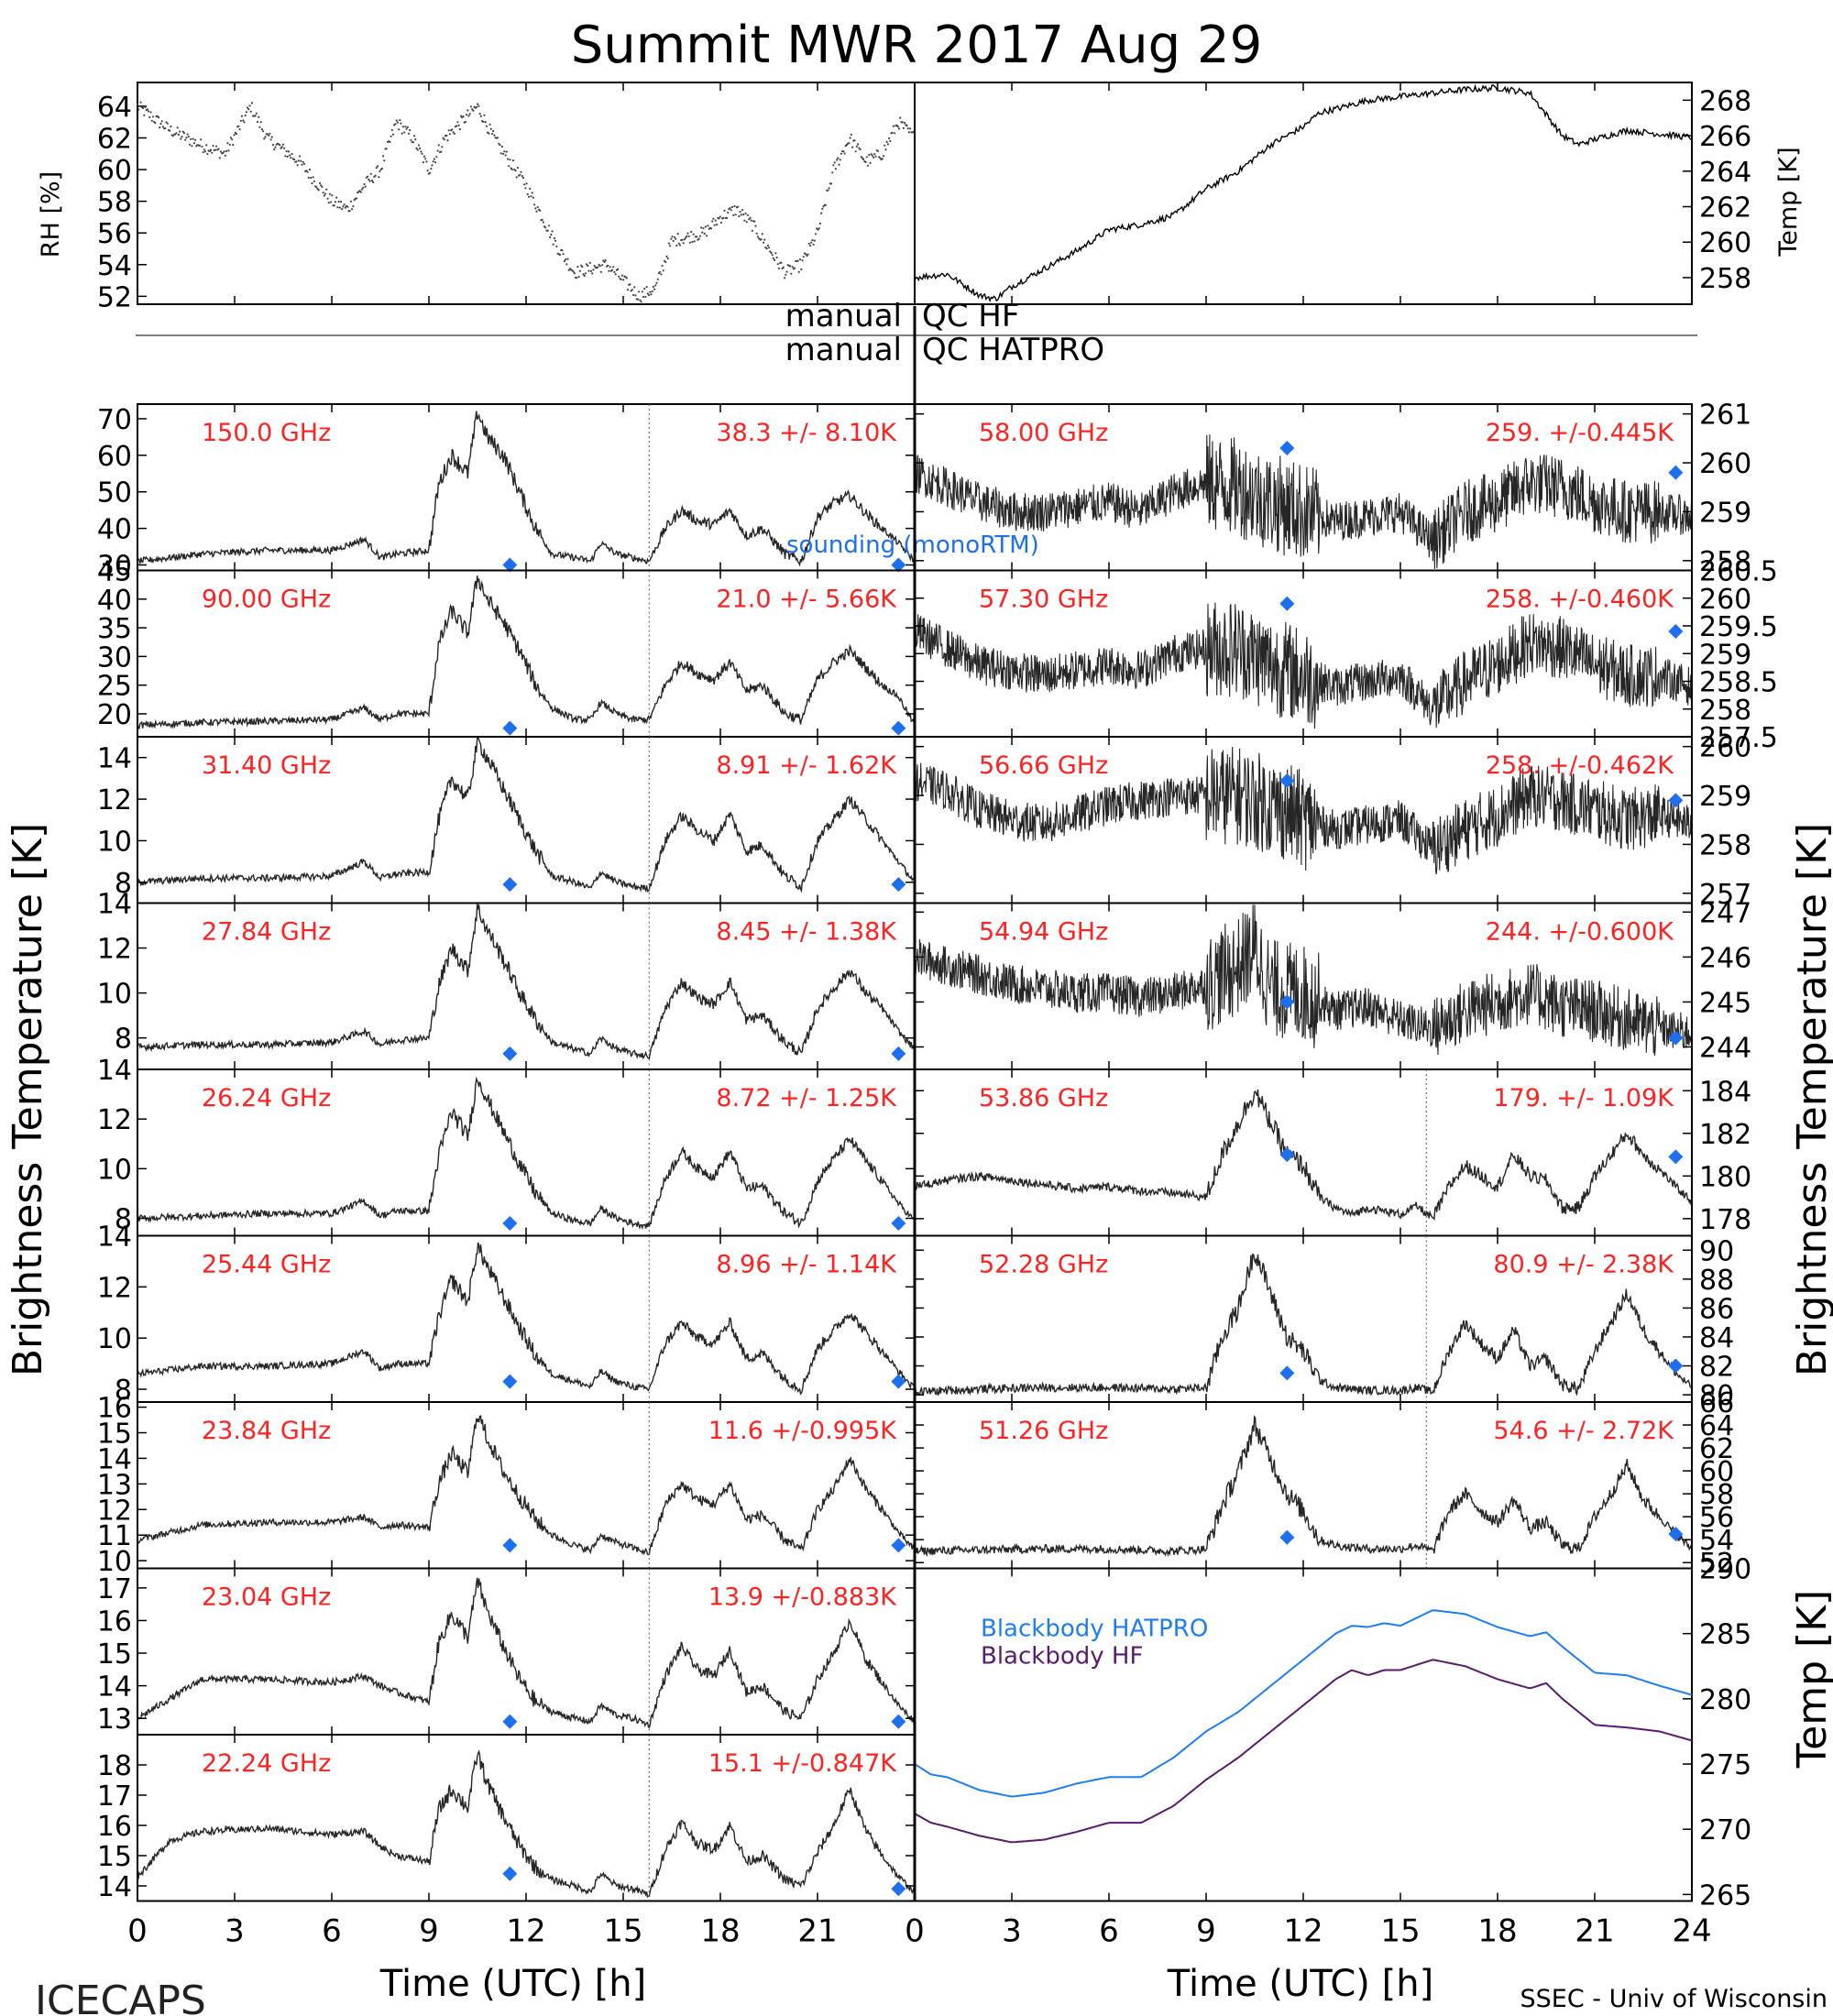  Describe the element at coordinates (1725, 1092) in the screenshot. I see `ytick-label-53_86: 184` at that location.